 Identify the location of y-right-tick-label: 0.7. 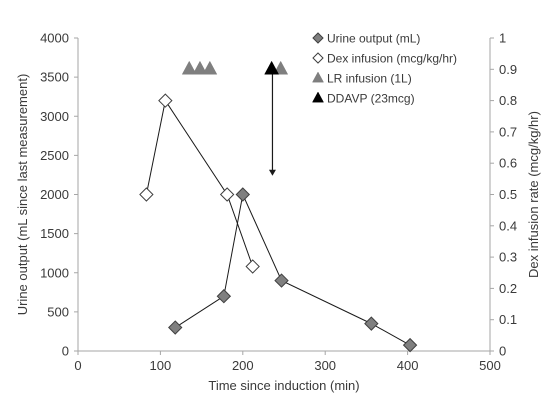
(508, 131).